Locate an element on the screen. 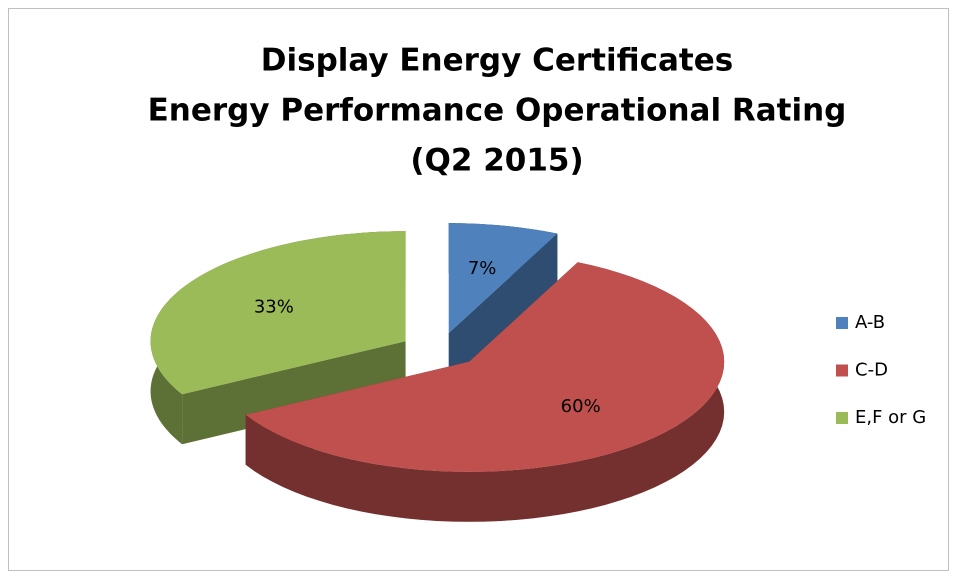 The height and width of the screenshot is (580, 958). title-line: Energy Performance Operational Rating is located at coordinates (497, 111).